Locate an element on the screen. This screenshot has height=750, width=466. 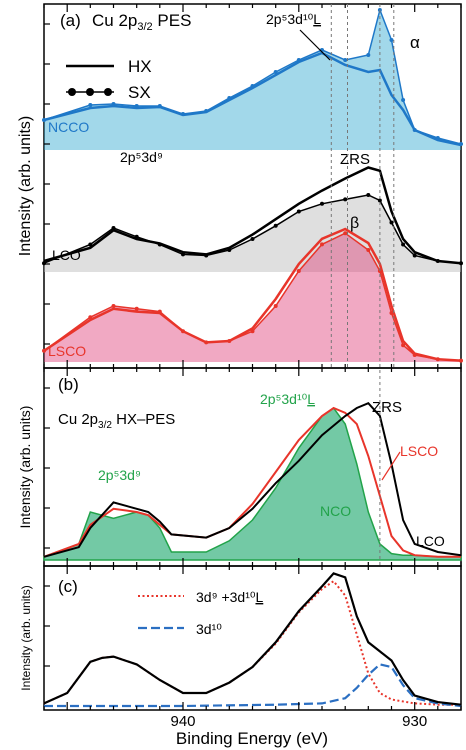
panel-a-title: Cu 2p3/2 PES is located at coordinates (141, 22).